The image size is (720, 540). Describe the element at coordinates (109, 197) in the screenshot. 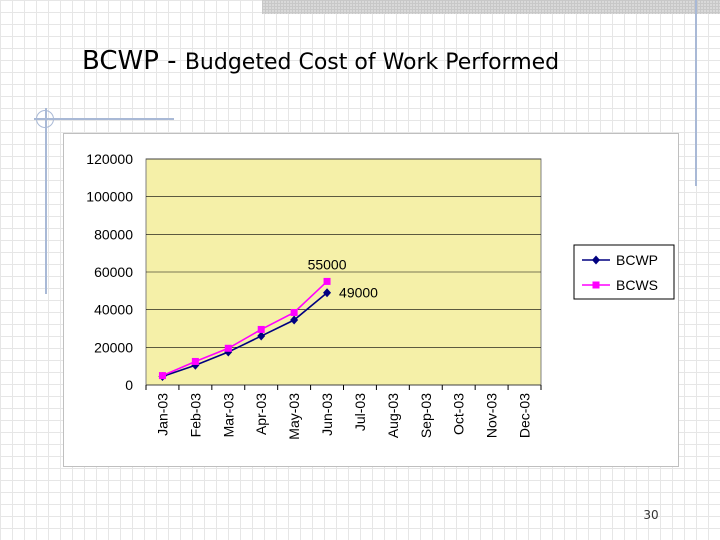

I see `y-tick-label: 100000` at that location.